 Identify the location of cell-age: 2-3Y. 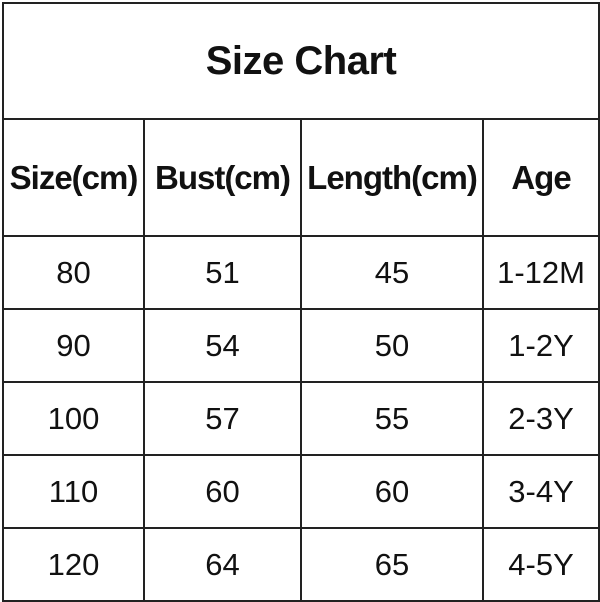
(540, 418).